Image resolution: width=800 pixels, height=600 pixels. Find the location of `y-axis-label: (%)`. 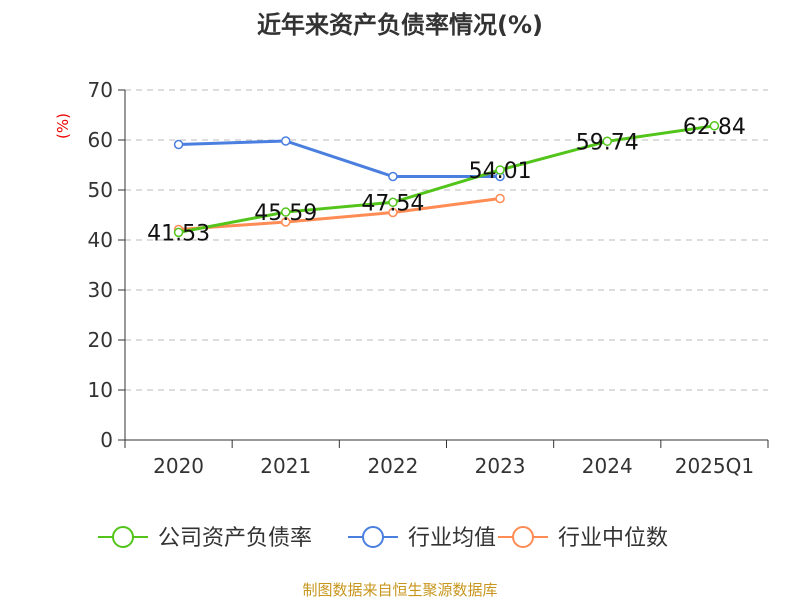

y-axis-label: (%) is located at coordinates (63, 126).